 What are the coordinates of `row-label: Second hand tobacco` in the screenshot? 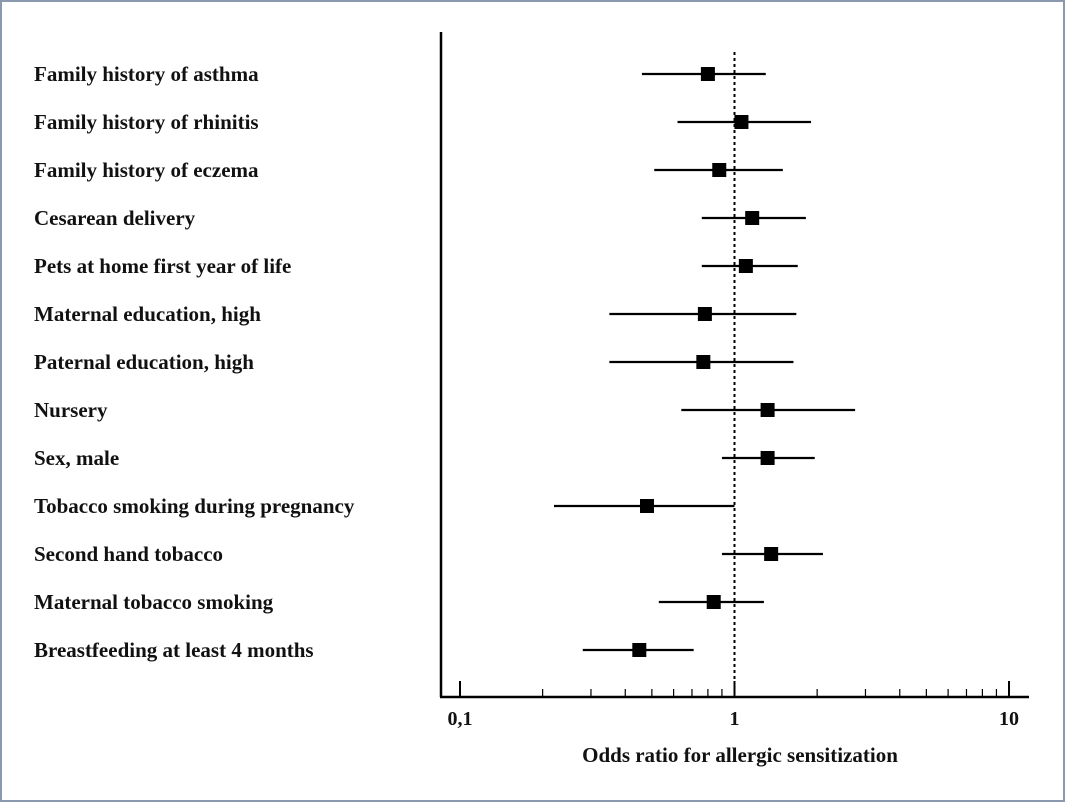 It's located at (128, 554).